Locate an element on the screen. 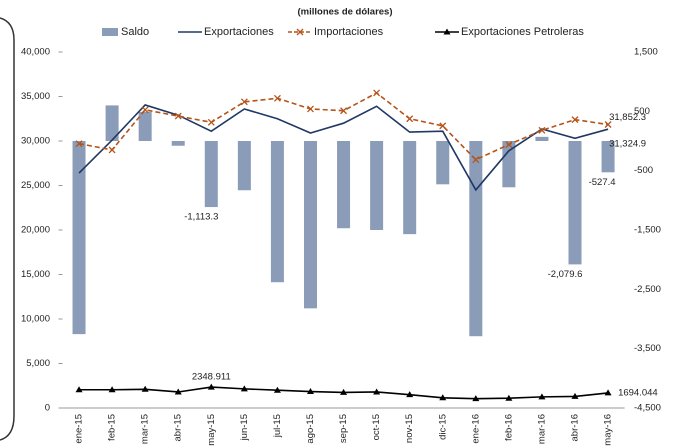  y2-tick-label: -500 is located at coordinates (643, 170).